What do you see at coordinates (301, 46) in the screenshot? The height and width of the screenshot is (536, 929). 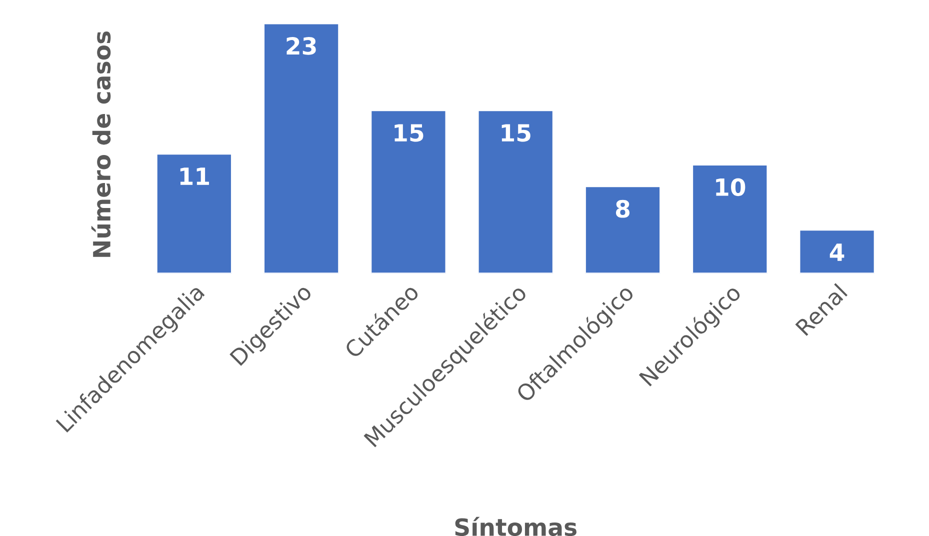 I see `data-label: 23` at bounding box center [301, 46].